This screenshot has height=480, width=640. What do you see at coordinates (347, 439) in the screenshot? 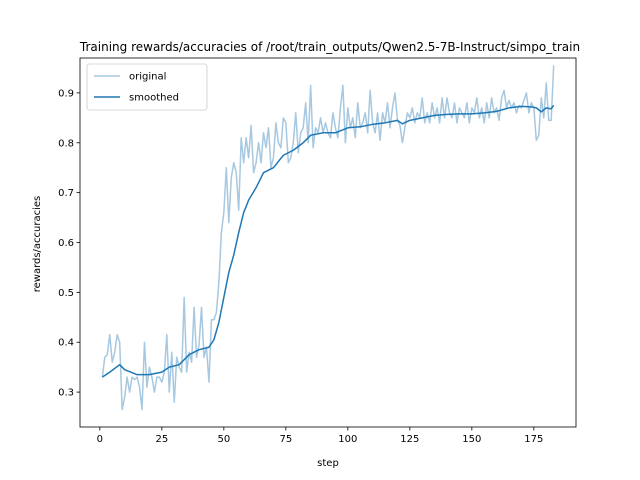
I see `x-tick-label: 100` at bounding box center [347, 439].